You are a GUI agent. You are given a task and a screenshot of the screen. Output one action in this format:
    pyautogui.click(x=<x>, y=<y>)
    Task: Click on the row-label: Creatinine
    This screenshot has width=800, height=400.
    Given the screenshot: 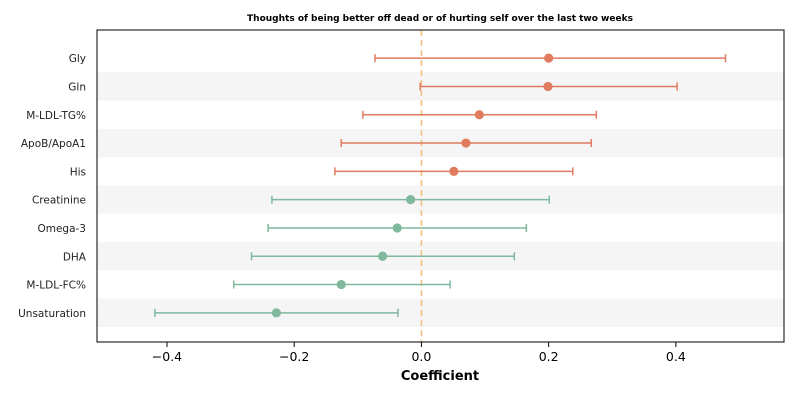 What is the action you would take?
    pyautogui.click(x=59, y=201)
    